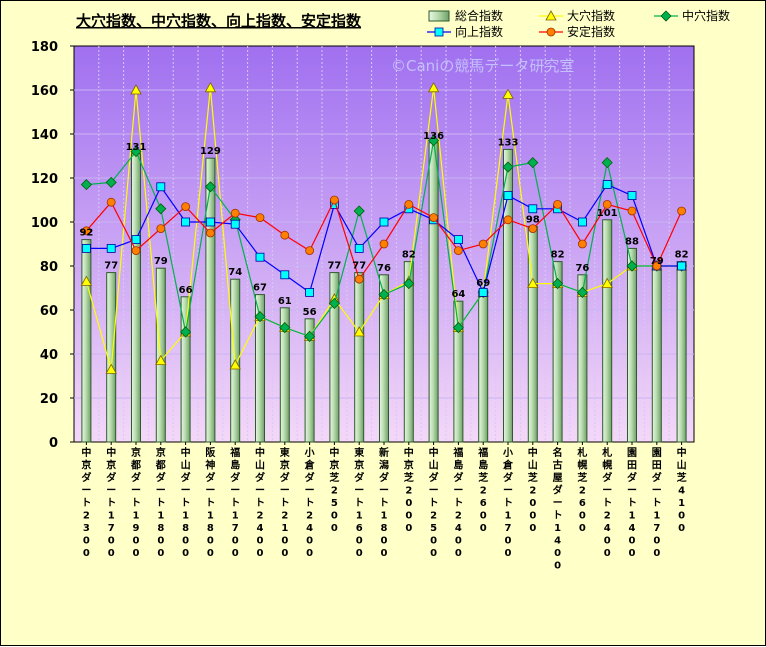 Image resolution: width=766 pixels, height=647 pixels. Describe the element at coordinates (632, 241) in the screenshot. I see `bar-value-label: 88` at that location.